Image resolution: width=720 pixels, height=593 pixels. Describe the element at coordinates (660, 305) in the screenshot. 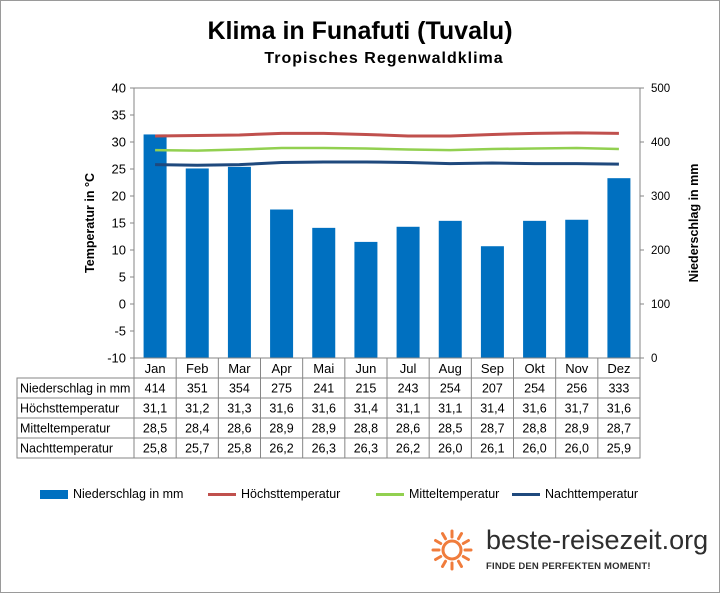

I see `right-tick-label: 100` at that location.